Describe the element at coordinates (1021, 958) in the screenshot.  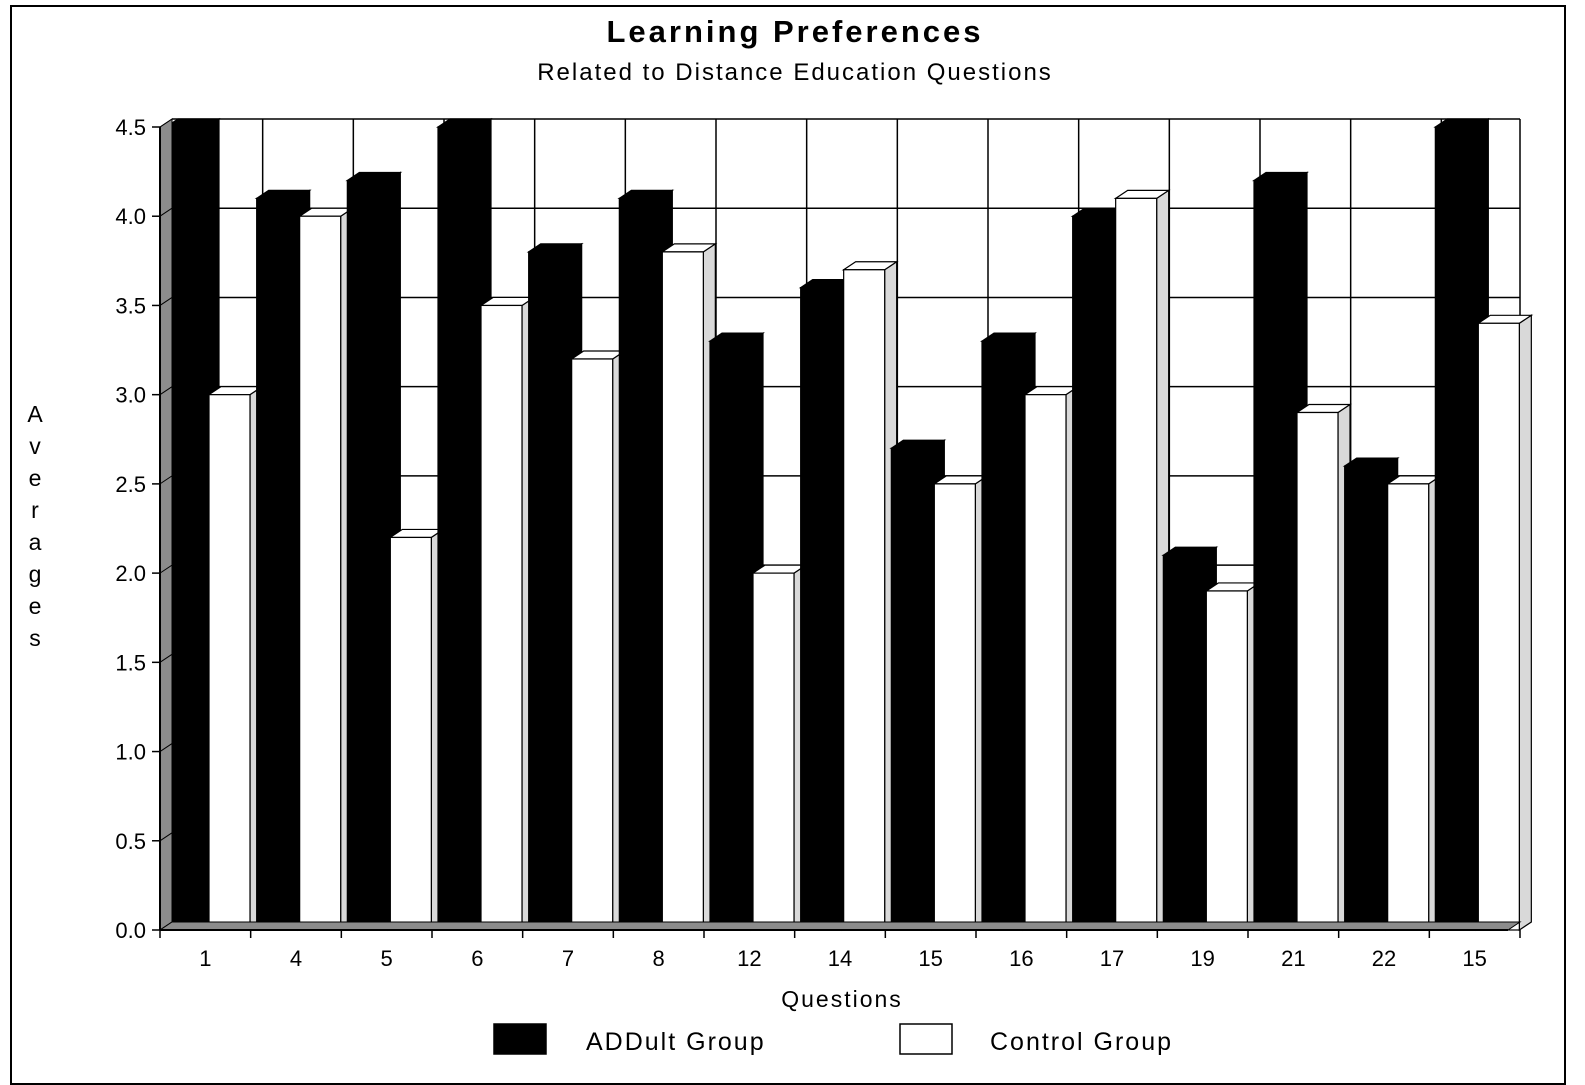
I see `x-tick-label: 16` at that location.